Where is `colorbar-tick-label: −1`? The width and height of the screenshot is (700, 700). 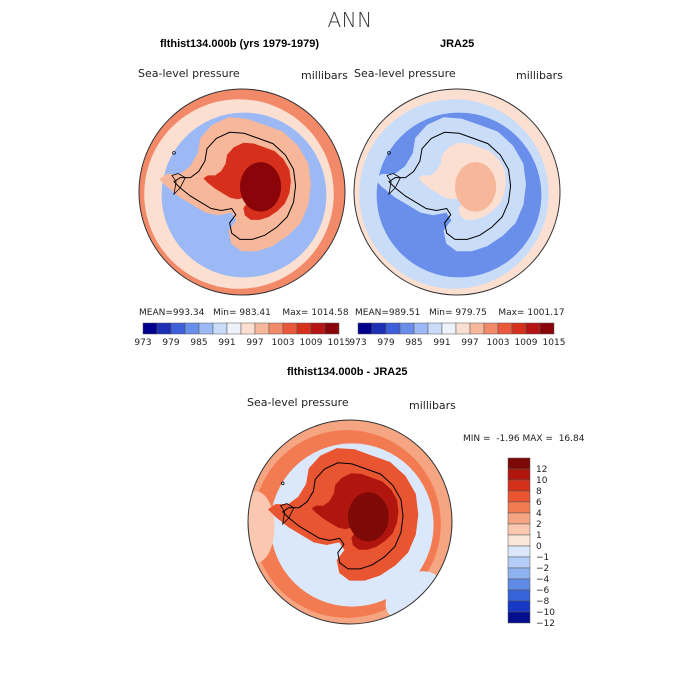 colorbar-tick-label: −1 is located at coordinates (542, 558).